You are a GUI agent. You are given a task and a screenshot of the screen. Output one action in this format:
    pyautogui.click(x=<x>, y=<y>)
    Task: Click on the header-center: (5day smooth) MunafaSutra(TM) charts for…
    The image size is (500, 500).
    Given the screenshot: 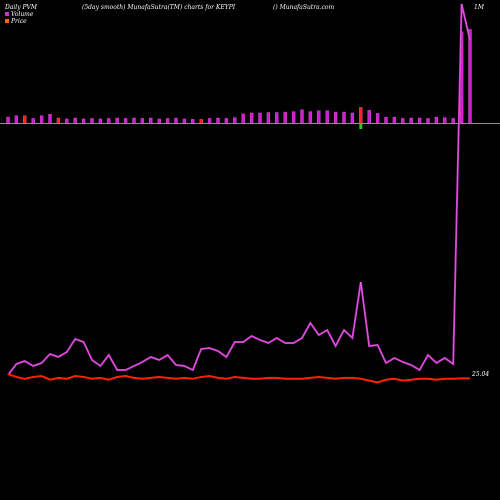 What is the action you would take?
    pyautogui.click(x=159, y=7)
    